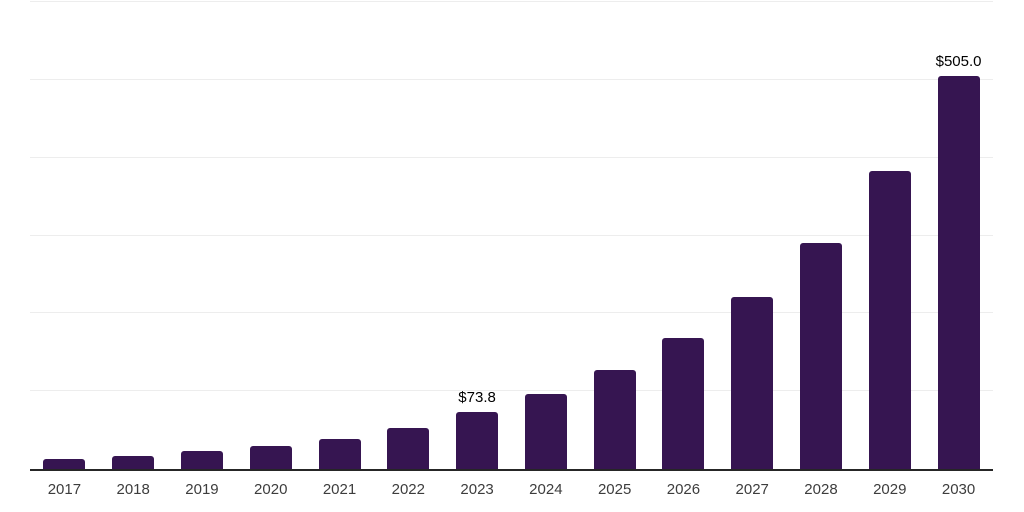  What do you see at coordinates (614, 489) in the screenshot?
I see `x-tick-label-2025: 2025` at bounding box center [614, 489].